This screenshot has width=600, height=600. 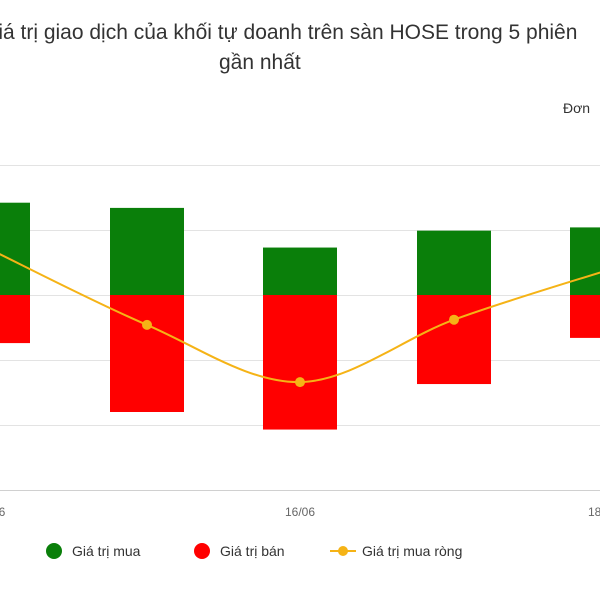 What do you see at coordinates (54, 551) in the screenshot?
I see `legend-dot-green-icon` at bounding box center [54, 551].